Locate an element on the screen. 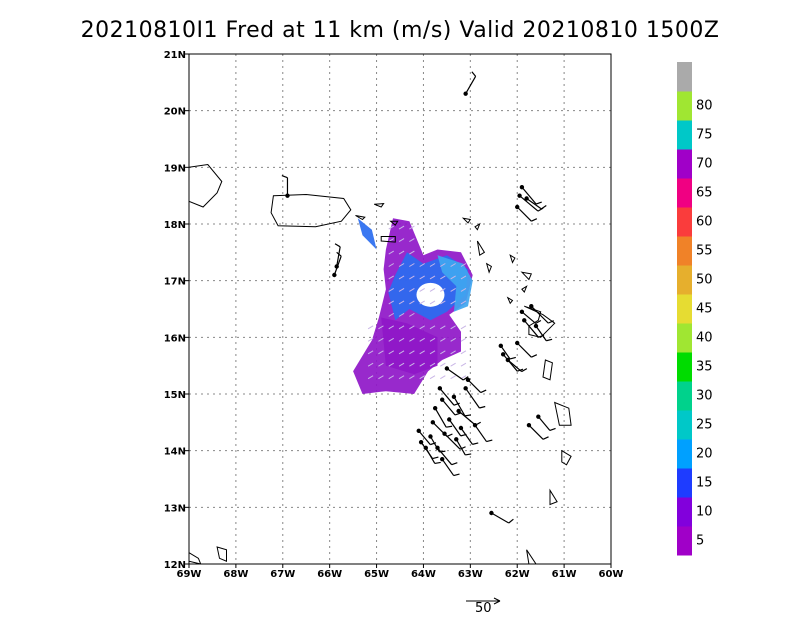 This screenshot has width=800, height=618. y-tick-label: 13N is located at coordinates (175, 508).